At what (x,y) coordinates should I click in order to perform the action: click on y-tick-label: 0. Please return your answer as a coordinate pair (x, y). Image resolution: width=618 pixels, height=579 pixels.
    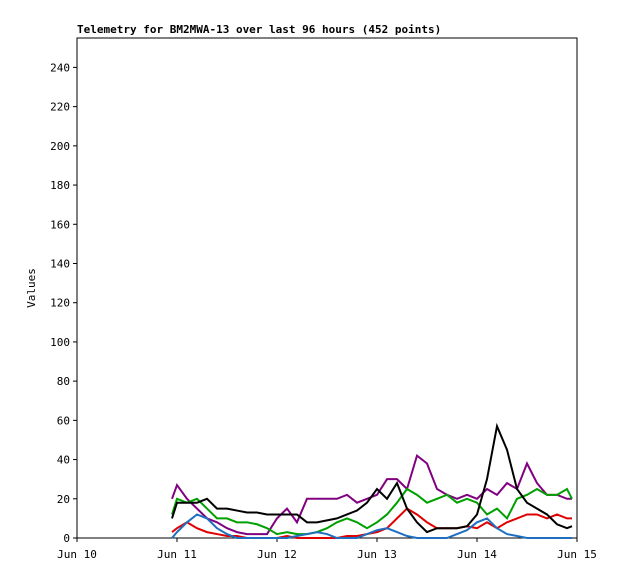
    Looking at the image, I should click on (66, 538).